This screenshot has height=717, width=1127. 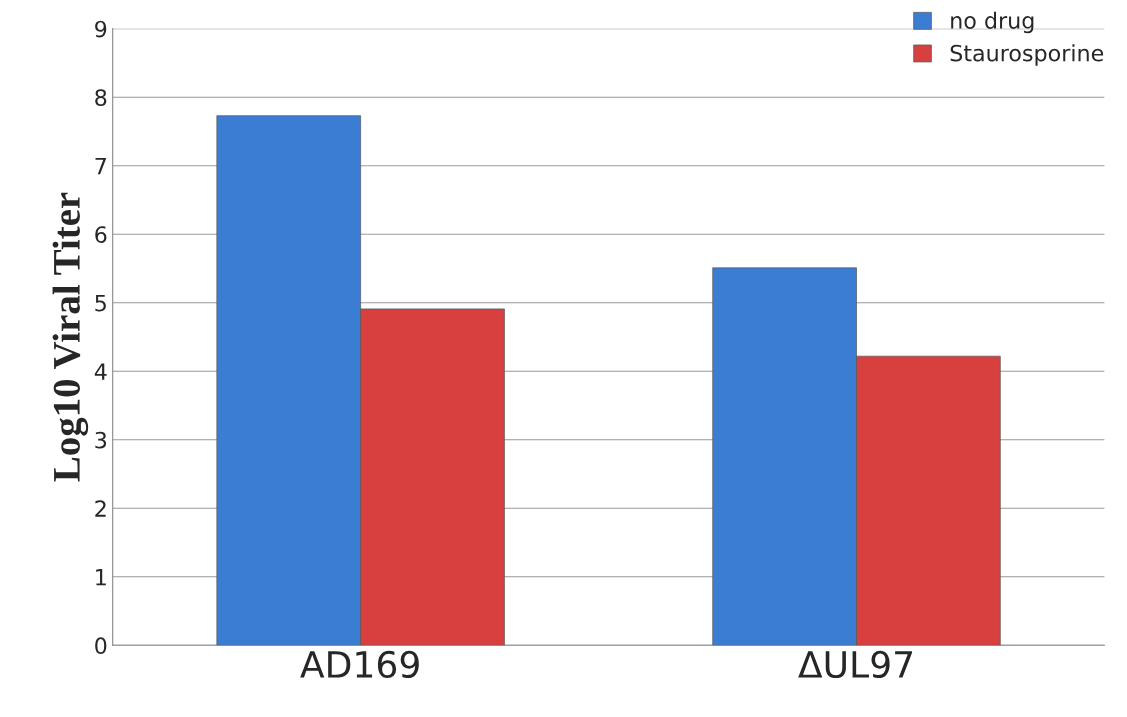 I want to click on y-tick-label: 0, so click(x=101, y=646).